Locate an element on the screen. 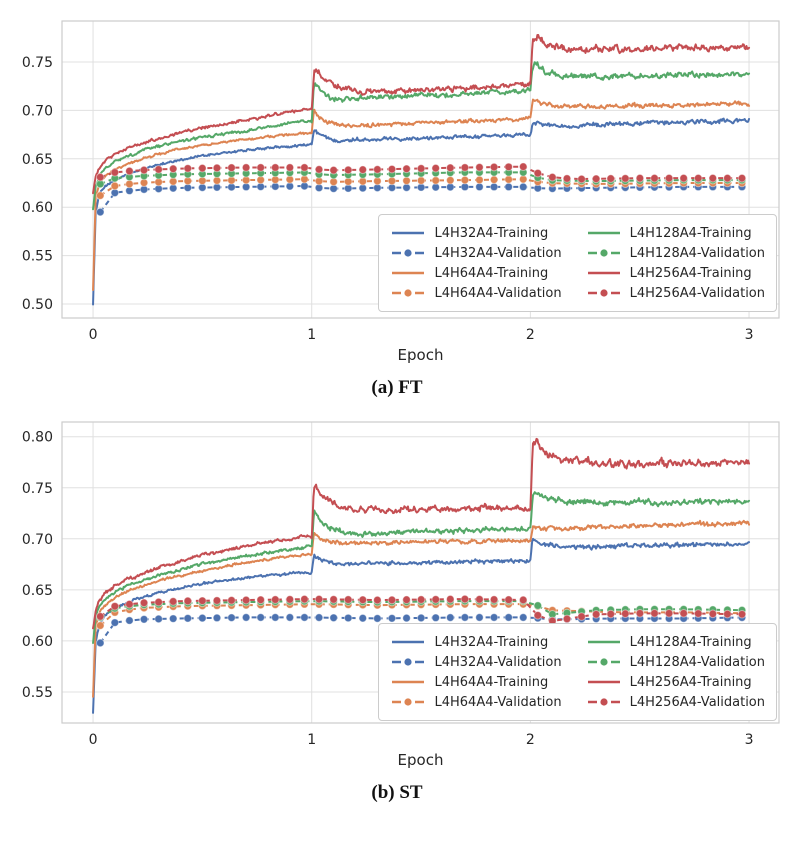 The width and height of the screenshot is (794, 851). y-tick-label: 0.50 is located at coordinates (37, 305).